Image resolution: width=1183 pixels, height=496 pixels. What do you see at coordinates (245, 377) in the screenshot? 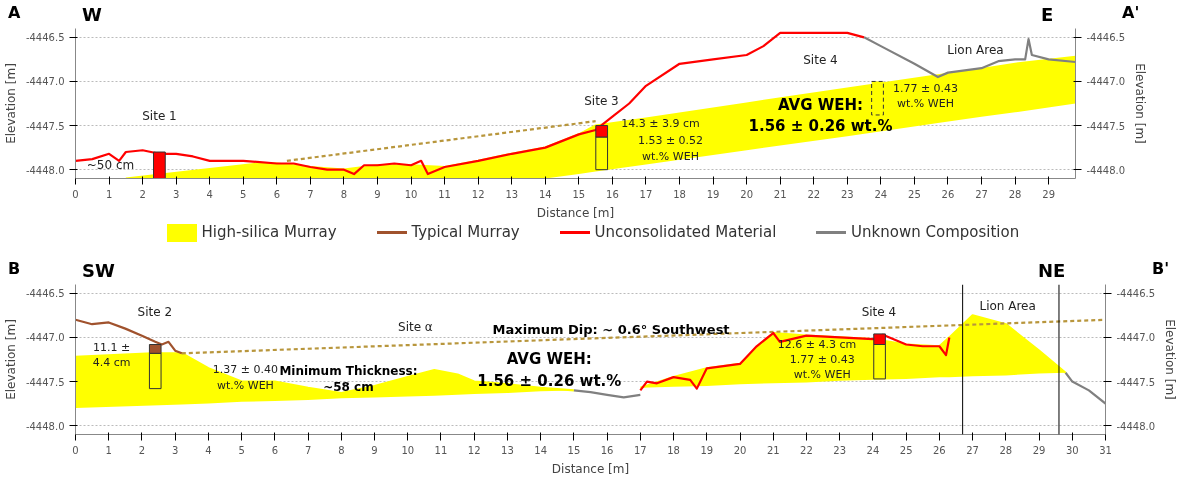
I see `annotation: 1.37 ± 0.40 wt.% WEH` at bounding box center [245, 377].